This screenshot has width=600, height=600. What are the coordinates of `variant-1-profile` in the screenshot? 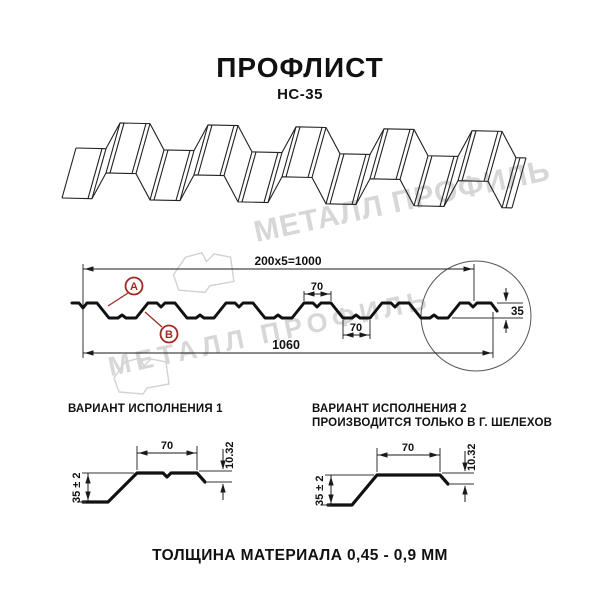 It's located at (144, 487).